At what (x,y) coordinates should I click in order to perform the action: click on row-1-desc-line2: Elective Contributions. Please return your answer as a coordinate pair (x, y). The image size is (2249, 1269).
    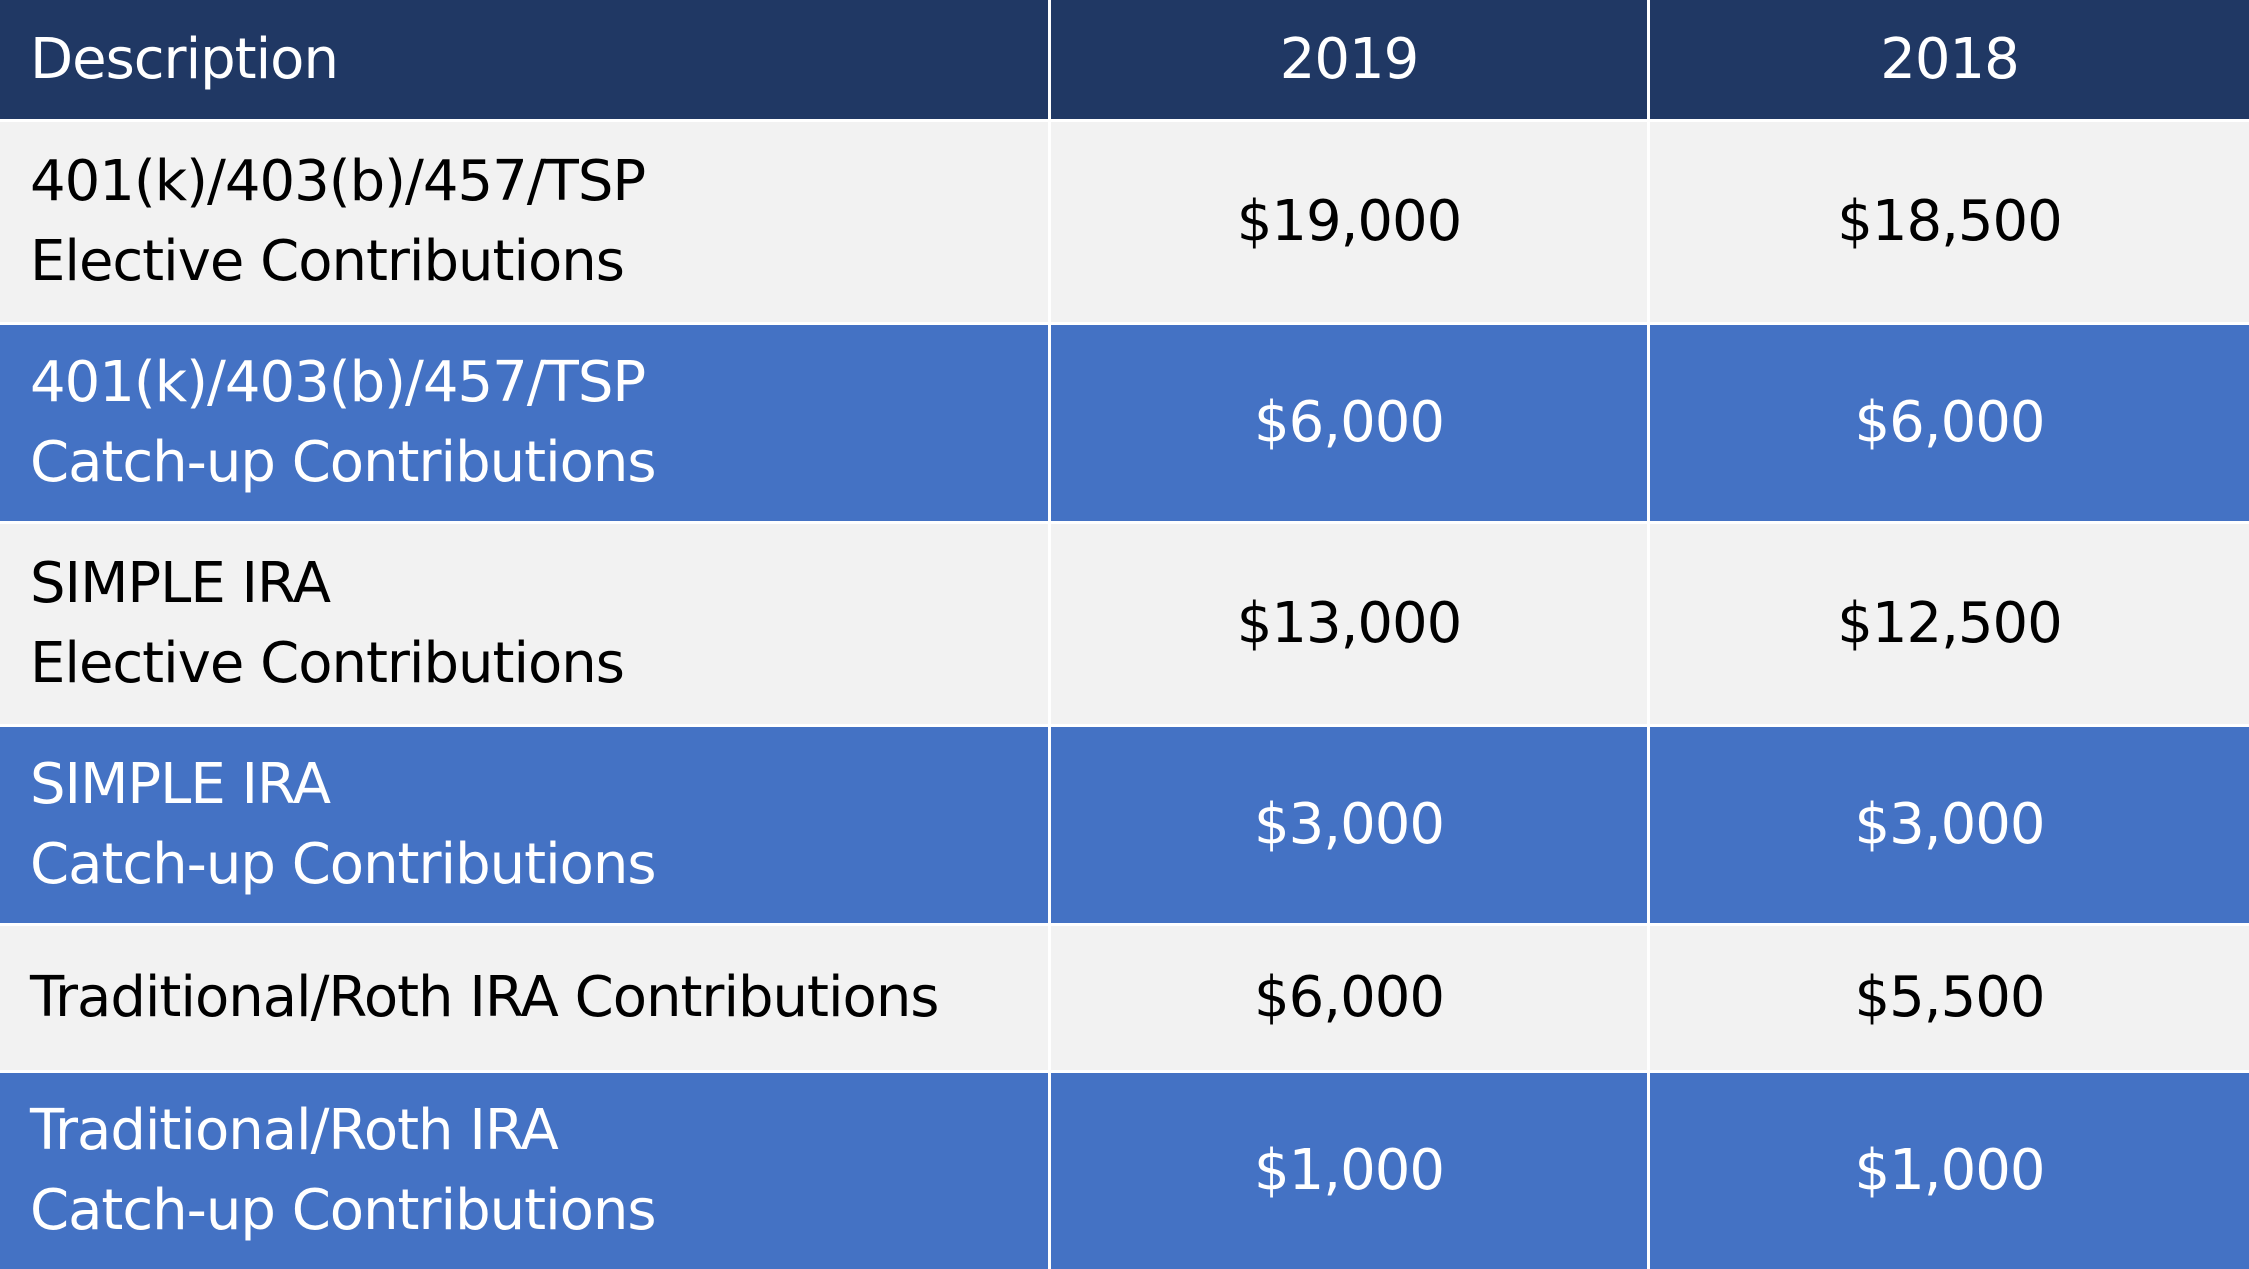
    Looking at the image, I should click on (327, 261).